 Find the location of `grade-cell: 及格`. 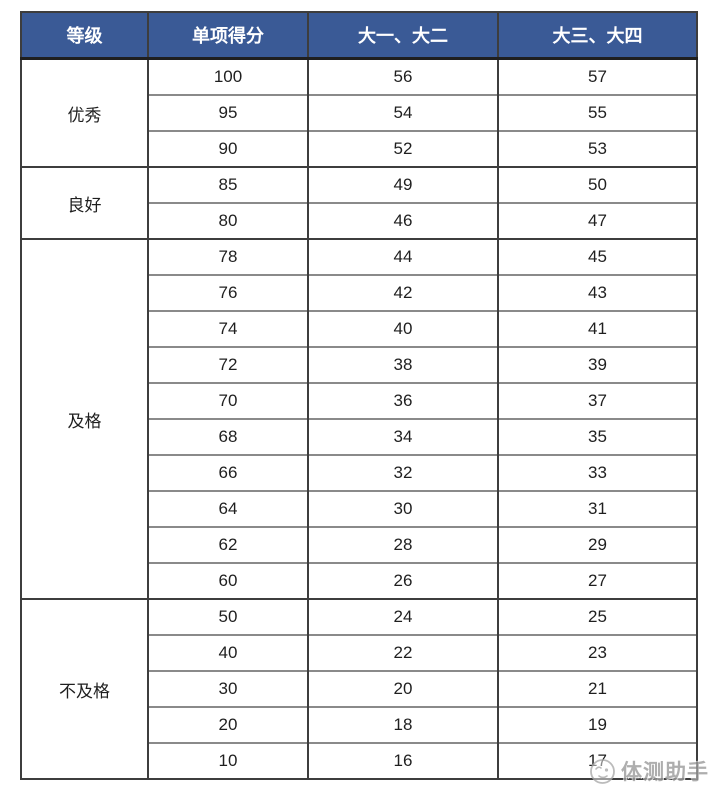

grade-cell: 及格 is located at coordinates (84, 418).